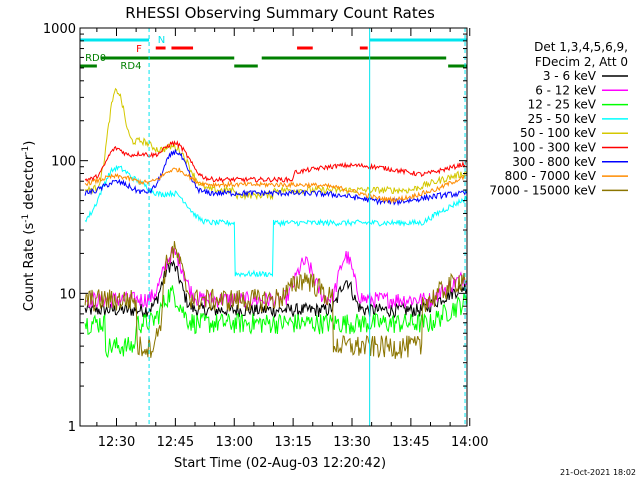  I want to click on footer-timestamp: 21-Oct-2021 18:02, so click(598, 472).